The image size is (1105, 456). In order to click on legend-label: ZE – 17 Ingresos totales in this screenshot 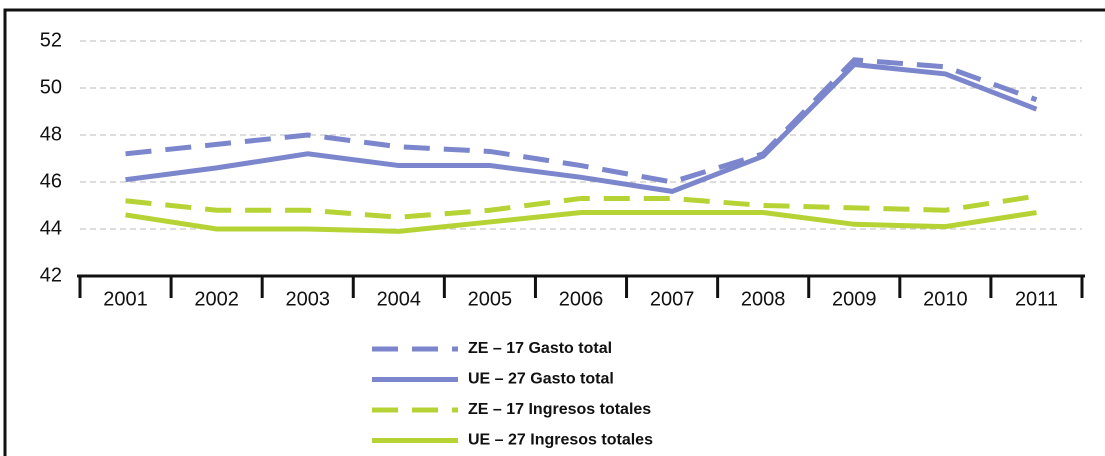, I will do `click(559, 409)`.